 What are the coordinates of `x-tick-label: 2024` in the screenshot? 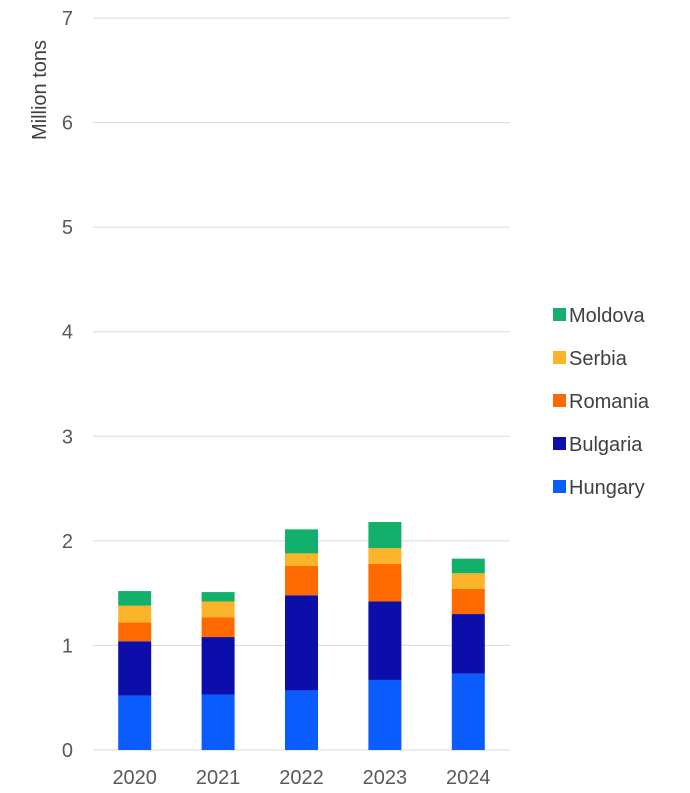 It's located at (468, 778).